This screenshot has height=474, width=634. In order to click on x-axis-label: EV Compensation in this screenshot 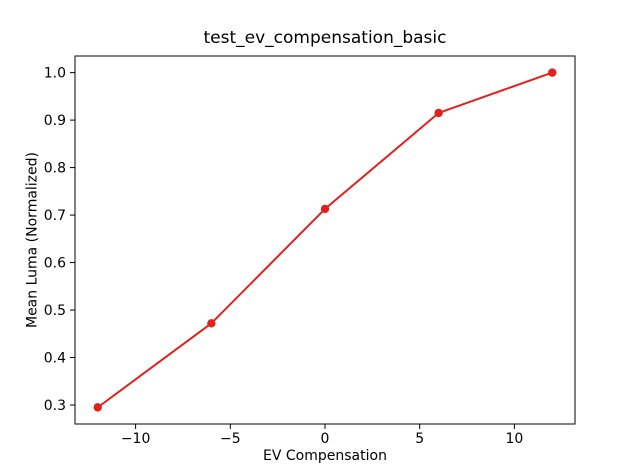, I will do `click(325, 456)`.